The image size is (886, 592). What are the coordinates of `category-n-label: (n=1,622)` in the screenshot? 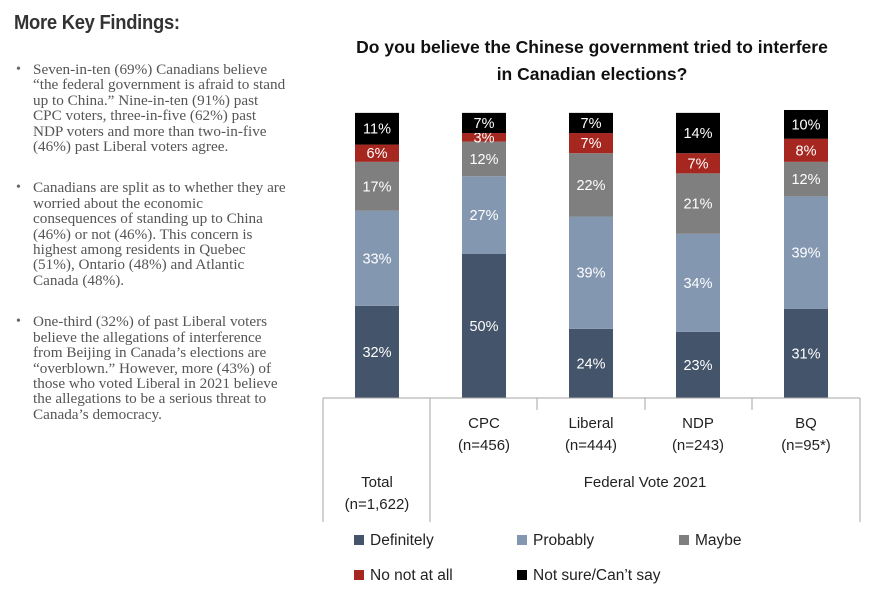 It's located at (377, 504).